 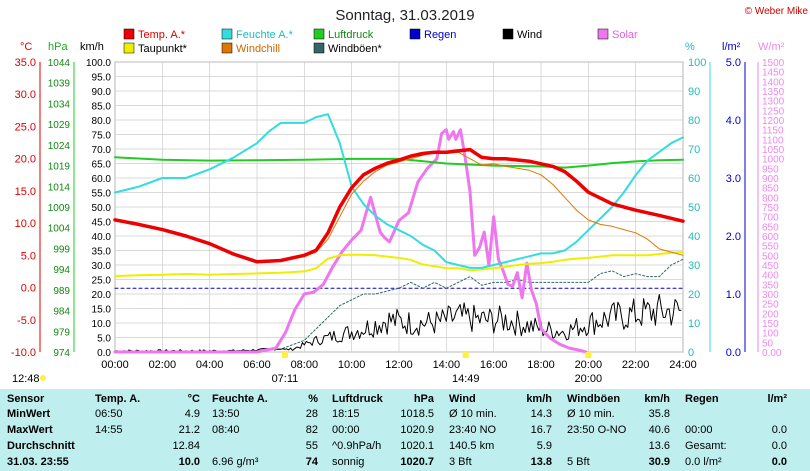 What do you see at coordinates (541, 462) in the screenshot?
I see `table-cell: 13.8` at bounding box center [541, 462].